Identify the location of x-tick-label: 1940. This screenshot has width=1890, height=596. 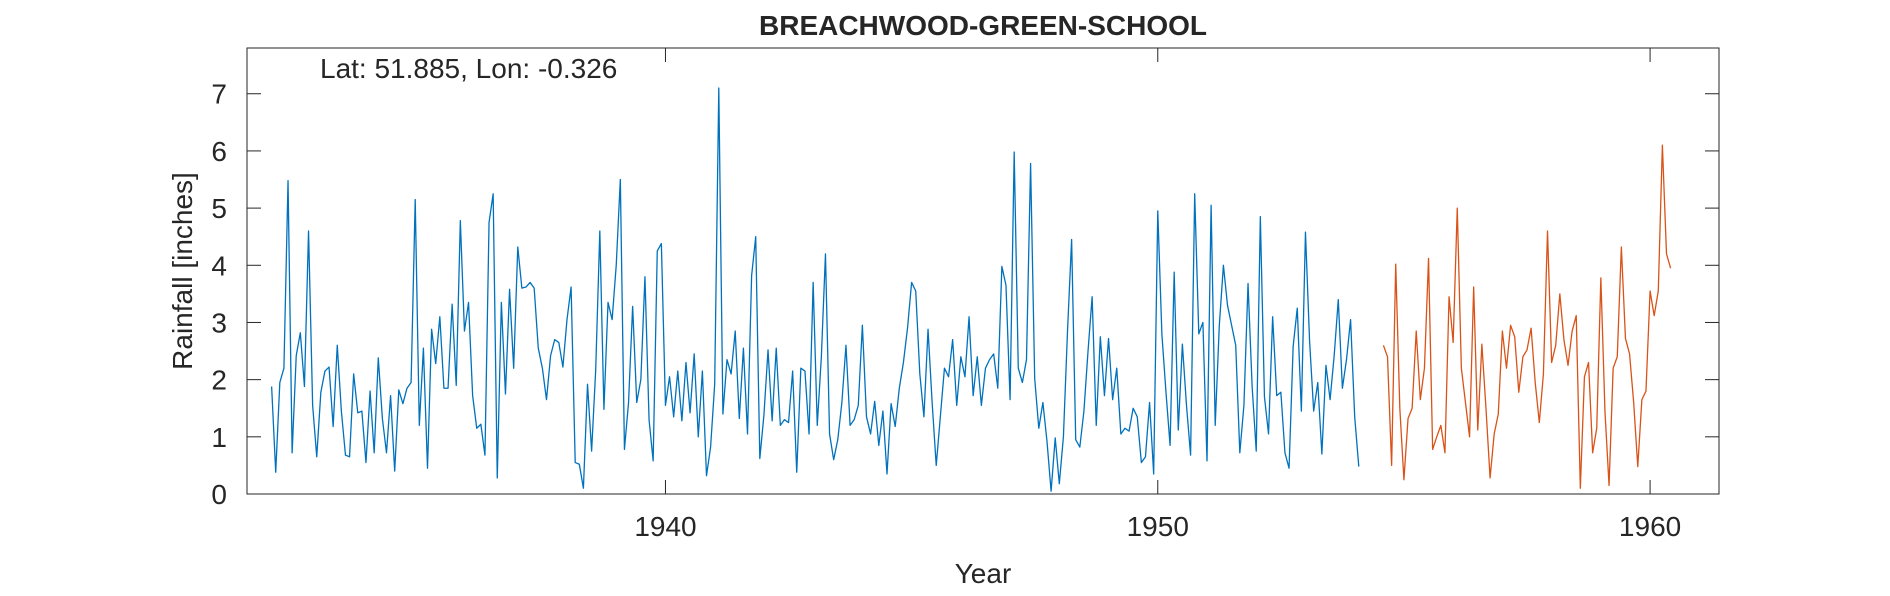
(665, 526).